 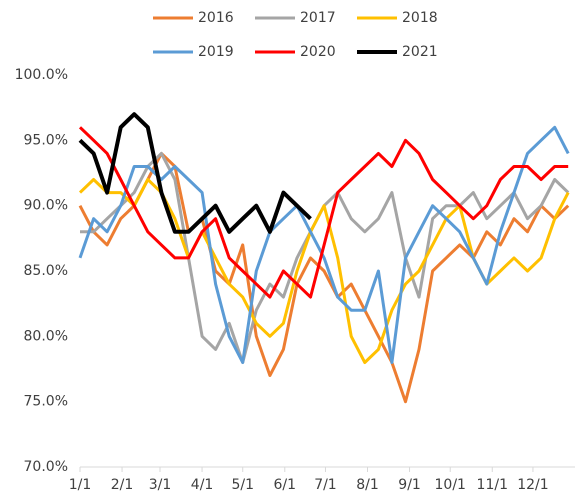 I want to click on x-tick-label: 6/1, so click(x=285, y=485).